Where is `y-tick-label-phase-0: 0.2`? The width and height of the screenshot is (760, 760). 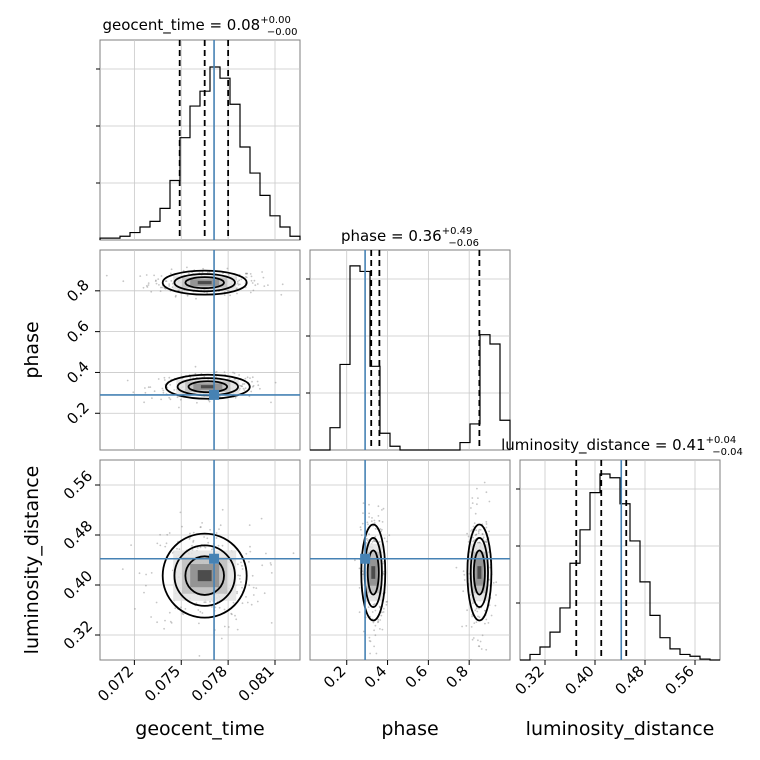
y-tick-label-phase-0: 0.2 is located at coordinates (78, 413).